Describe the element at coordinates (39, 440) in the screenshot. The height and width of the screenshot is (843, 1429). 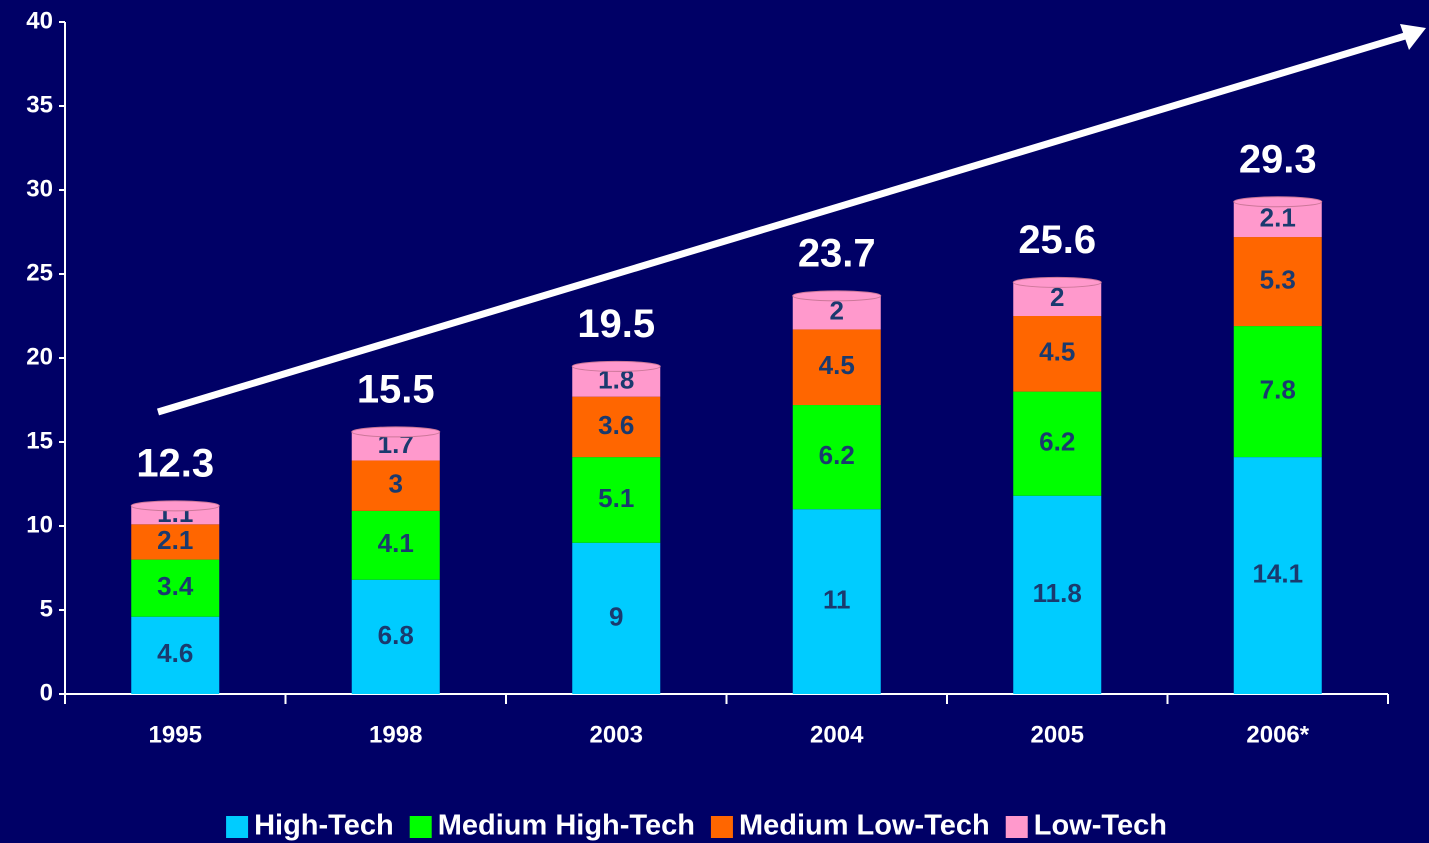
I see `y-tick-label: 15` at that location.